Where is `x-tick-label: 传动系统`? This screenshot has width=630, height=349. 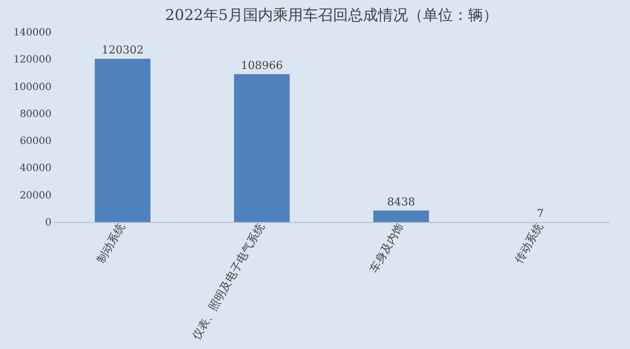
x-tick-label: 传动系统 is located at coordinates (529, 243).